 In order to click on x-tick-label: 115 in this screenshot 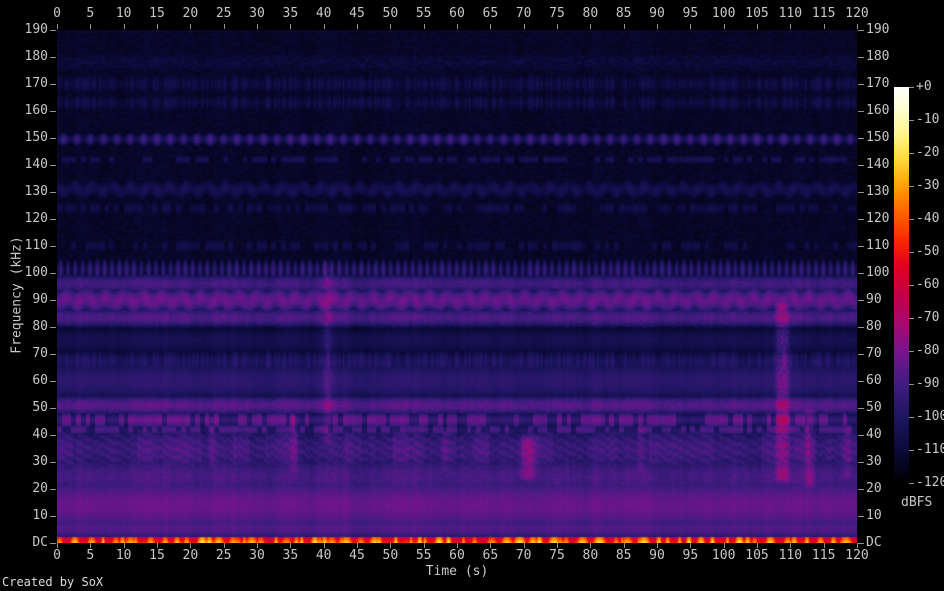, I will do `click(823, 555)`.